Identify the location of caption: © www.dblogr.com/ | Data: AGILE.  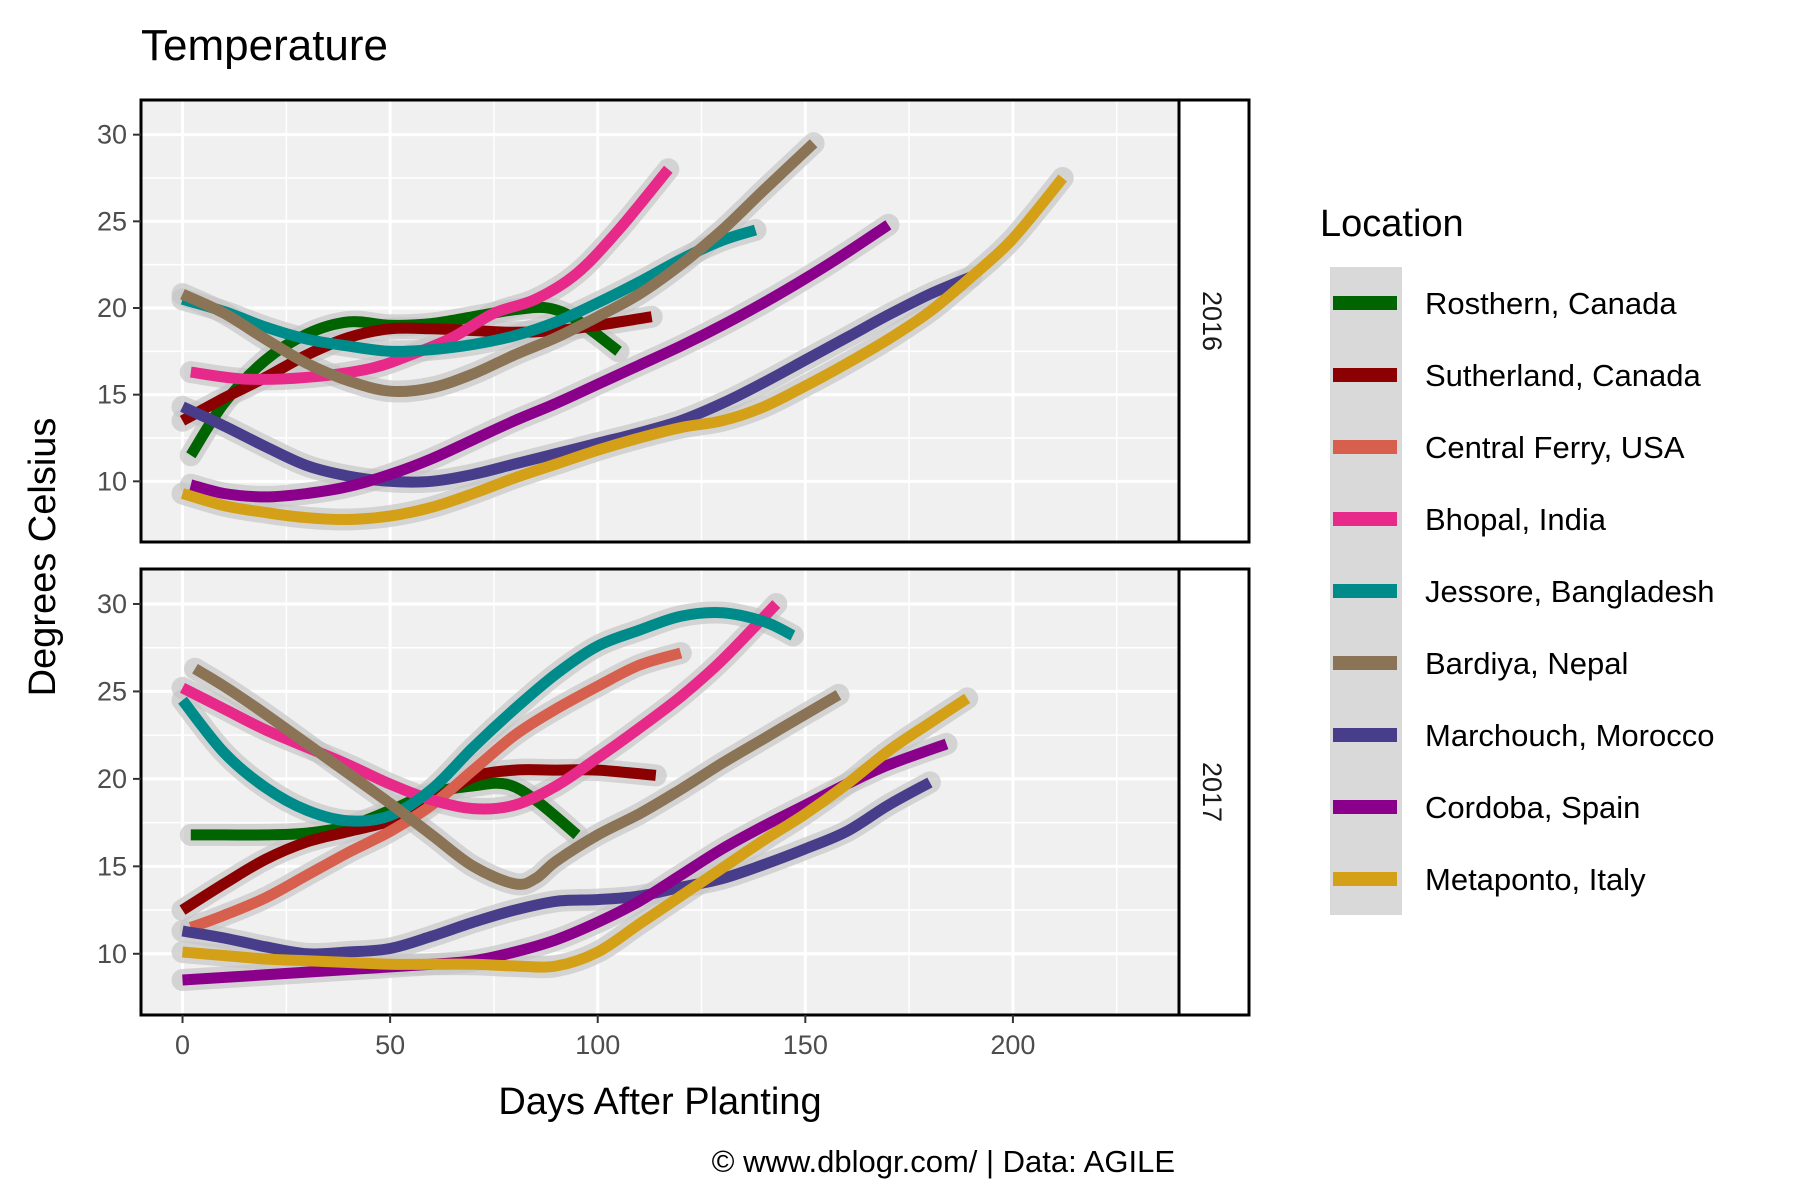
(943, 1161).